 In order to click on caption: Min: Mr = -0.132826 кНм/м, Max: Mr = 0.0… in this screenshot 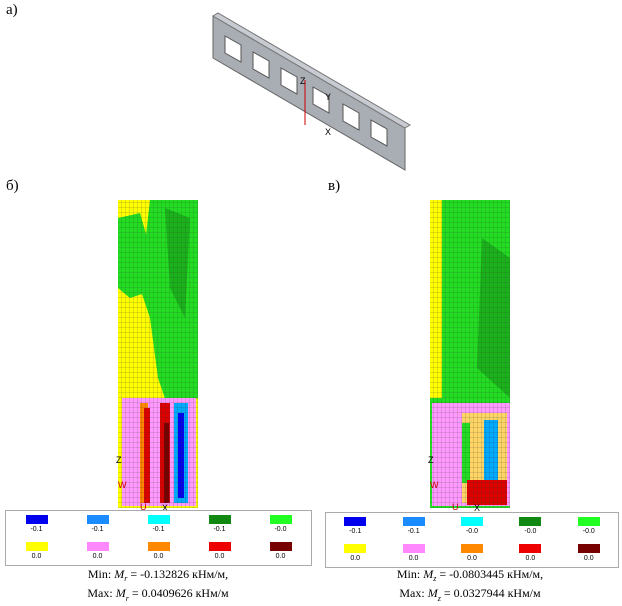, I will do `click(158, 586)`.